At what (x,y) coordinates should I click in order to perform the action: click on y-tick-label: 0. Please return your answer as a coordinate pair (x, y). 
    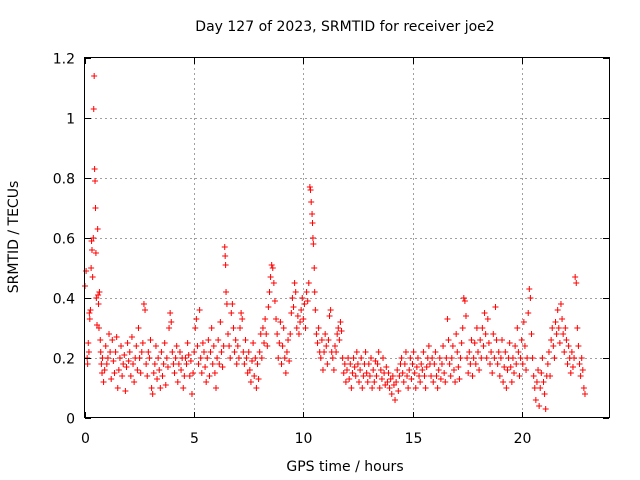
    Looking at the image, I should click on (70, 420).